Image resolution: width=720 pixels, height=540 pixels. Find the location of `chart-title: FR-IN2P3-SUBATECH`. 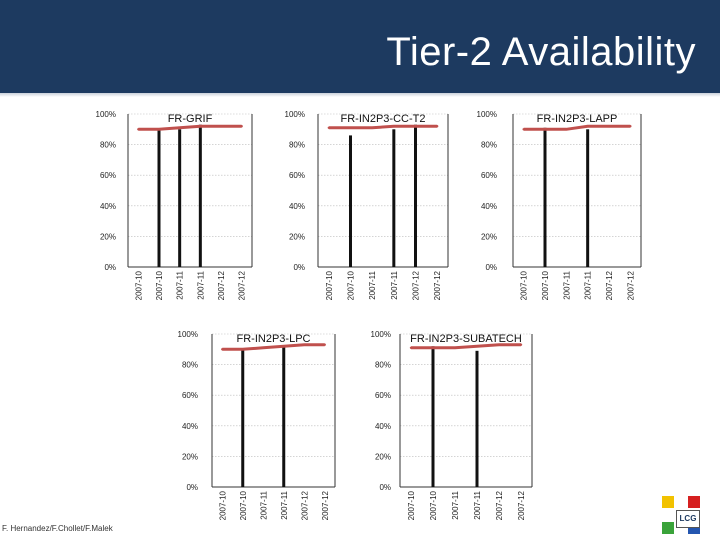

chart-title: FR-IN2P3-SUBATECH is located at coordinates (466, 339).